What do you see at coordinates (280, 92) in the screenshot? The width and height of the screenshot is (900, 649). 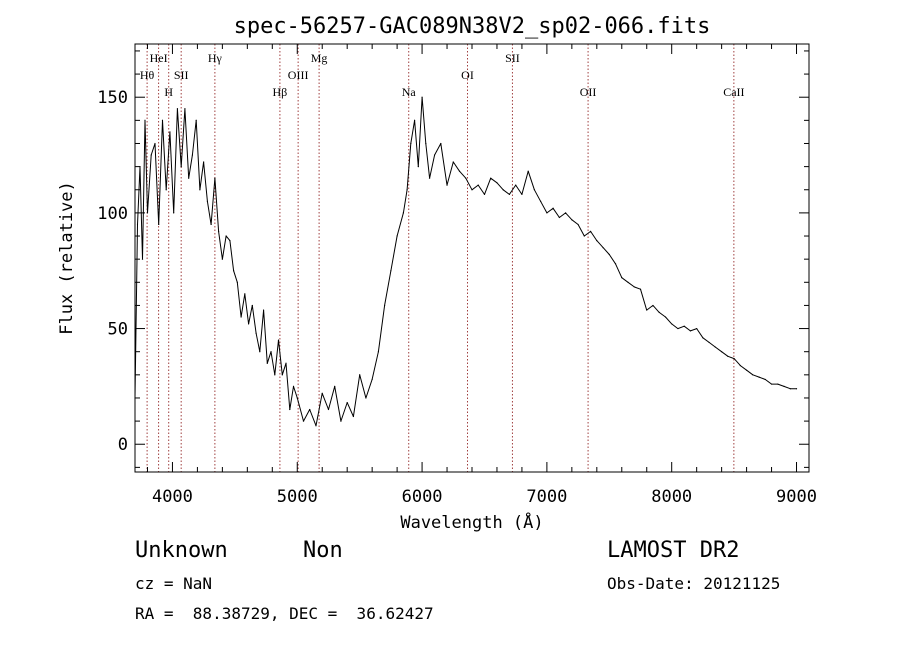 I see `line-marker-label-5: Hβ` at bounding box center [280, 92].